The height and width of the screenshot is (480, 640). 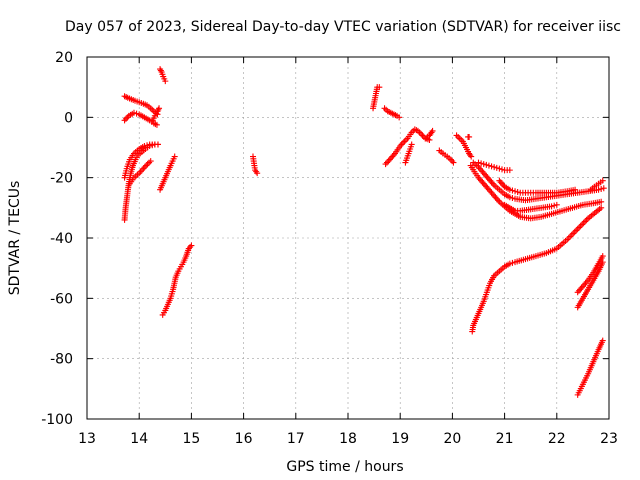 I want to click on y-tick-label: -60, so click(x=61, y=299).